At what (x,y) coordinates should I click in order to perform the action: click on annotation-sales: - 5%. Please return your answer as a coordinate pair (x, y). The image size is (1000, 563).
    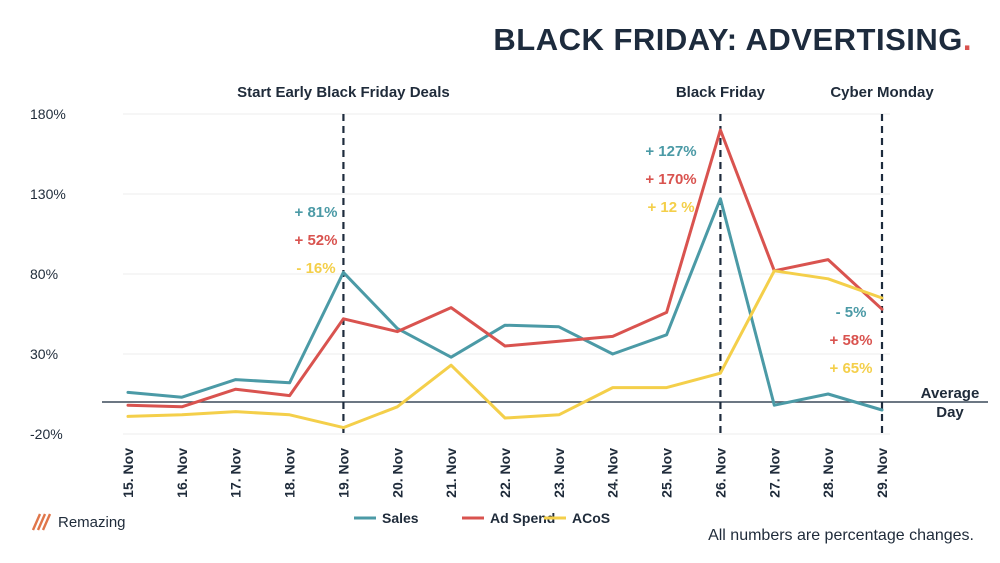
    Looking at the image, I should click on (851, 312).